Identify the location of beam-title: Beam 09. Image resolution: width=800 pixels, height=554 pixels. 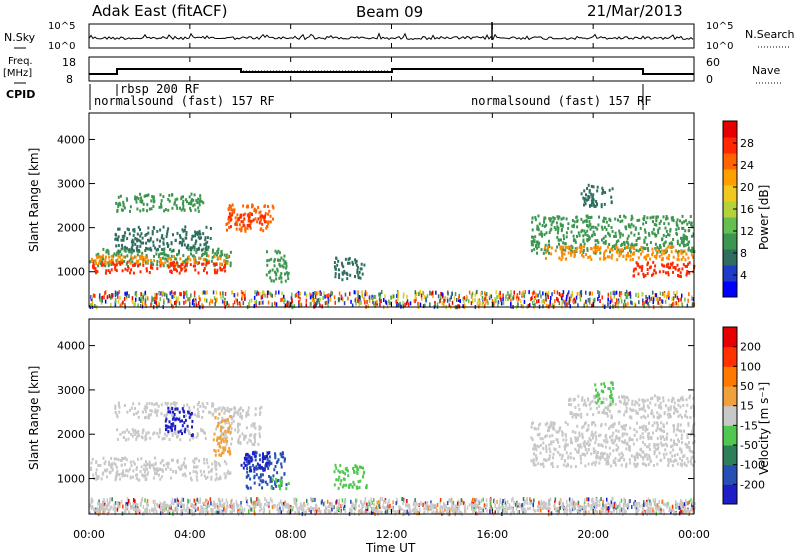
(389, 12).